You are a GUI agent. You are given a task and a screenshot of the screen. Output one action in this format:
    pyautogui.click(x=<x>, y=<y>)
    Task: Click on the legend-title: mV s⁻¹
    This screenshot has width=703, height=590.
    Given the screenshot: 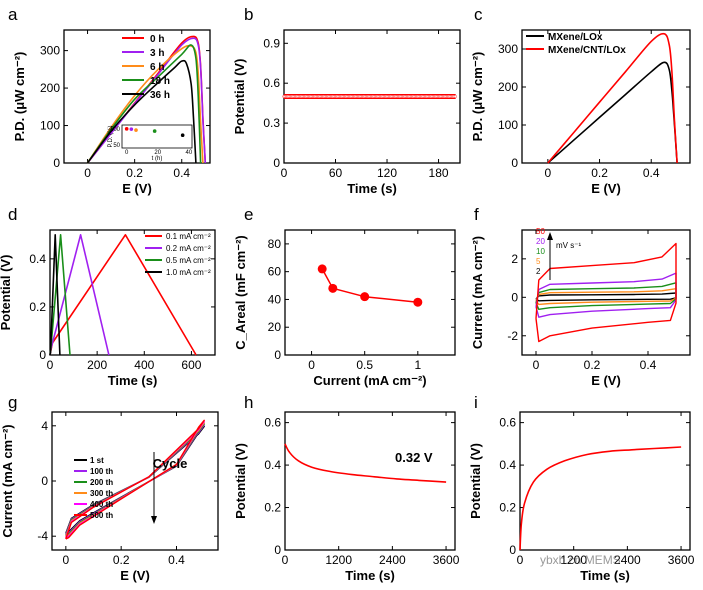 What is the action you would take?
    pyautogui.click(x=568, y=245)
    